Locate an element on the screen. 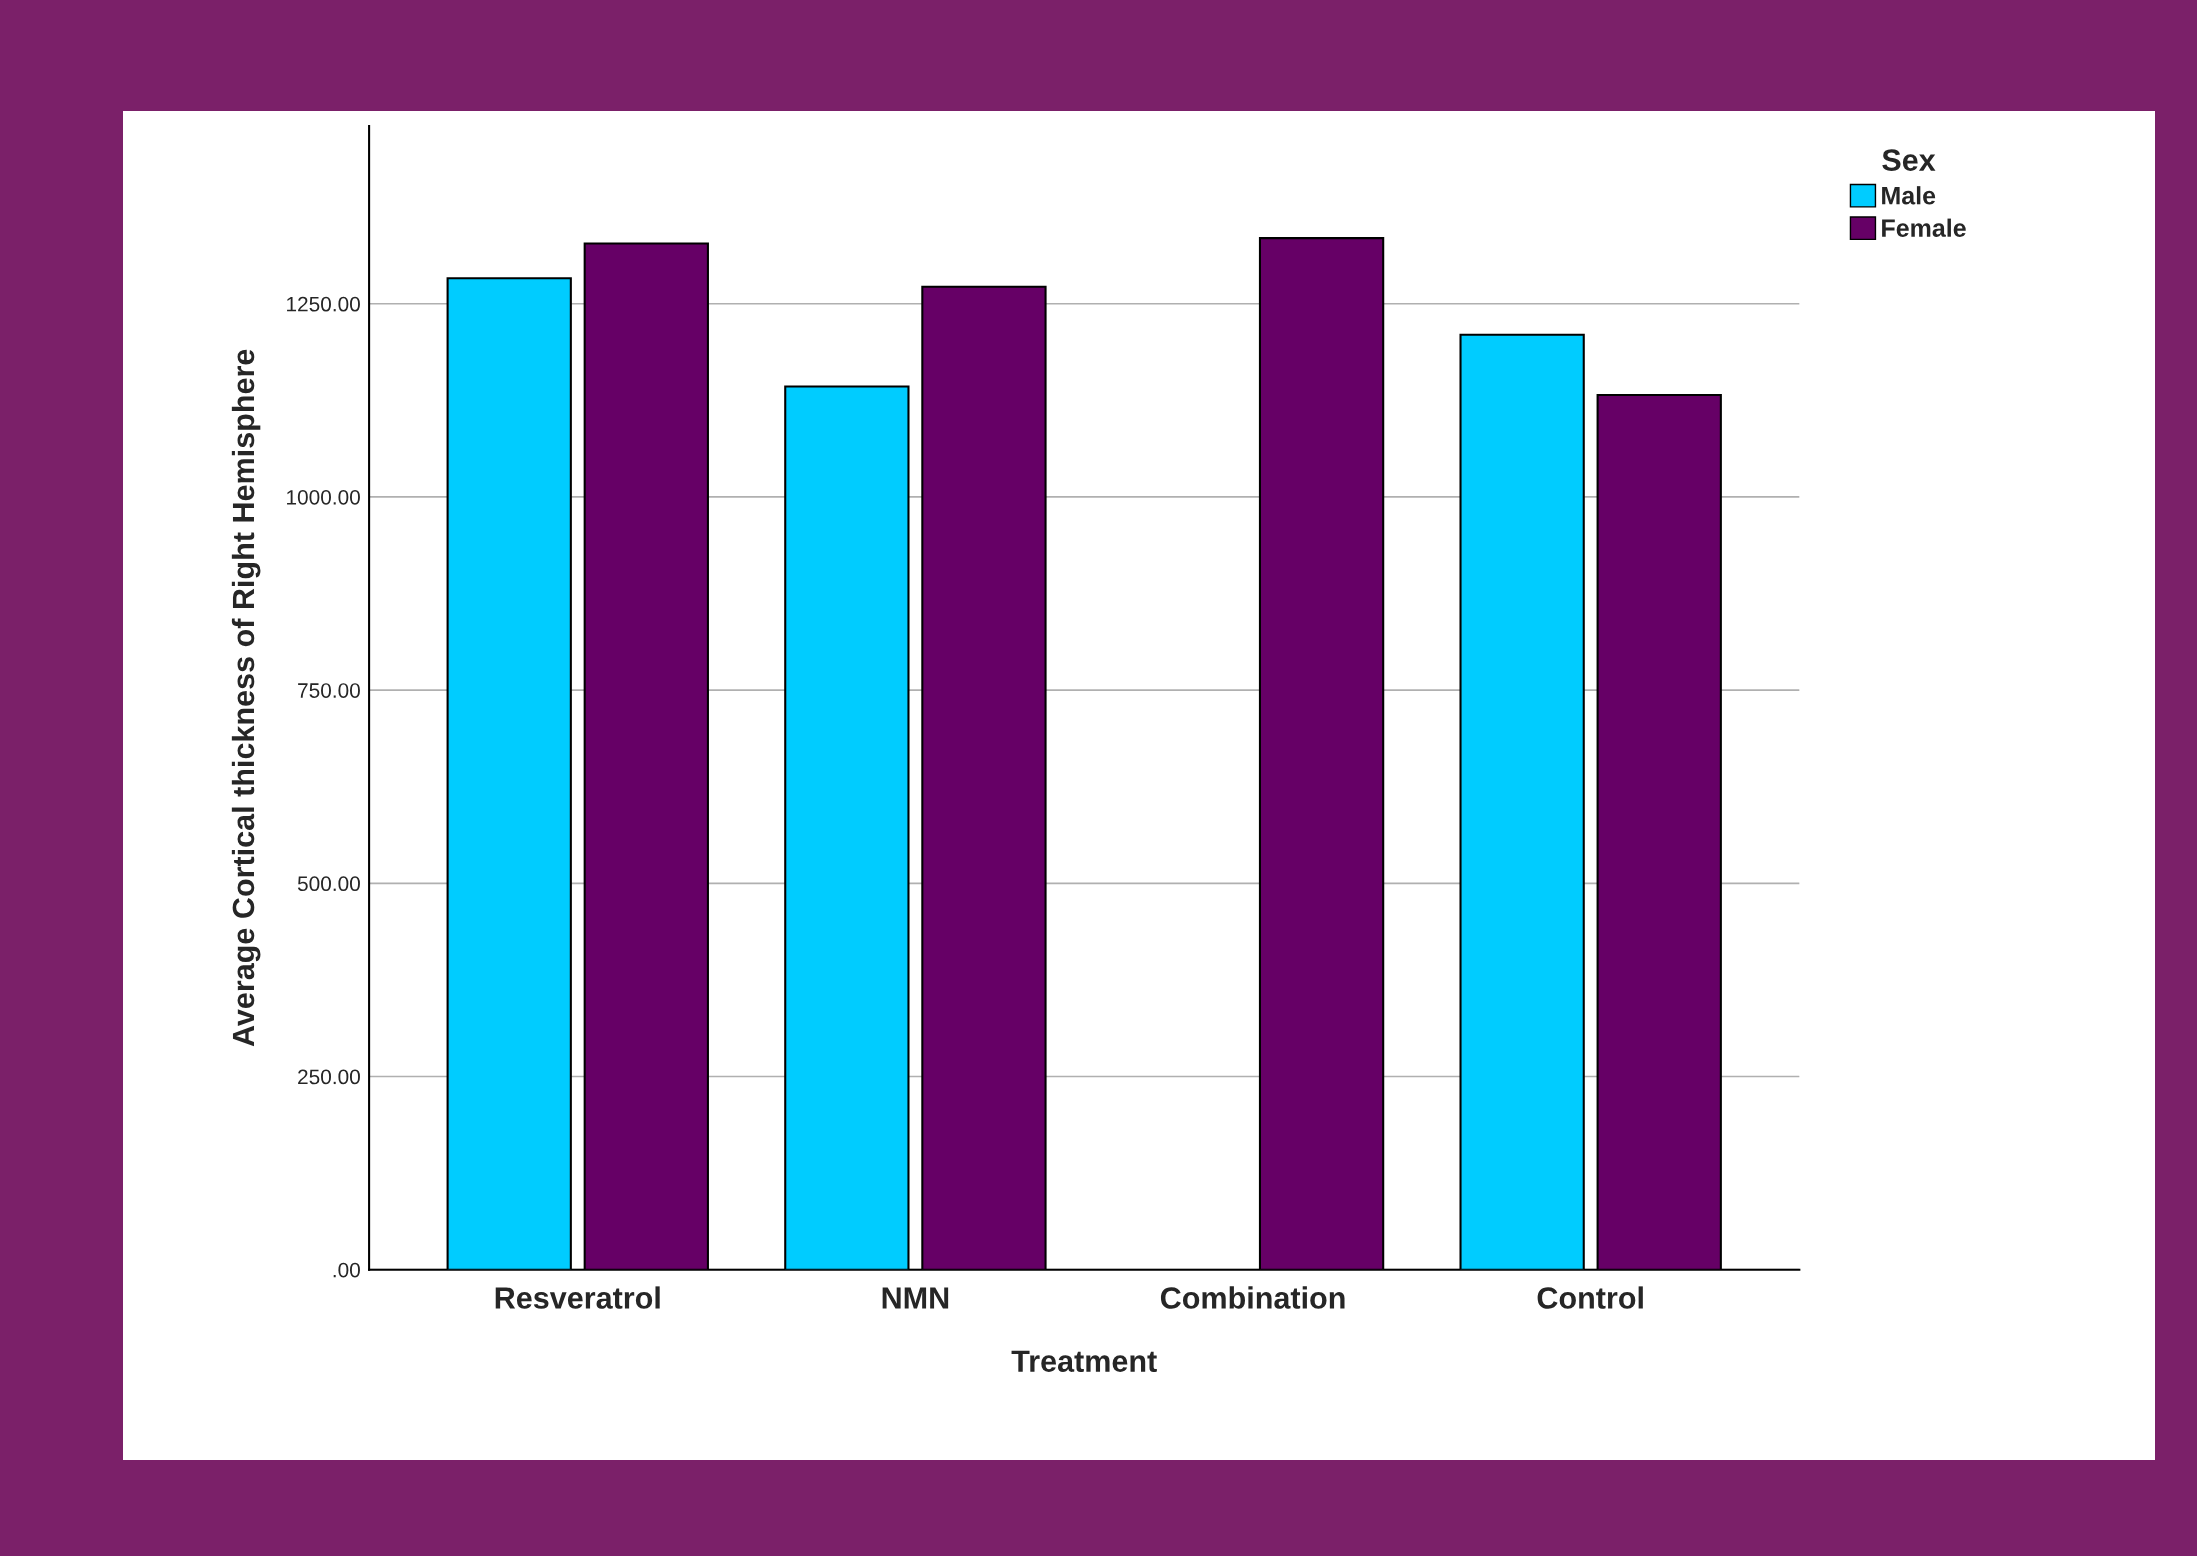  y-axis-title: Average Cortical thickness of Right Hemisphere is located at coordinates (246, 698).